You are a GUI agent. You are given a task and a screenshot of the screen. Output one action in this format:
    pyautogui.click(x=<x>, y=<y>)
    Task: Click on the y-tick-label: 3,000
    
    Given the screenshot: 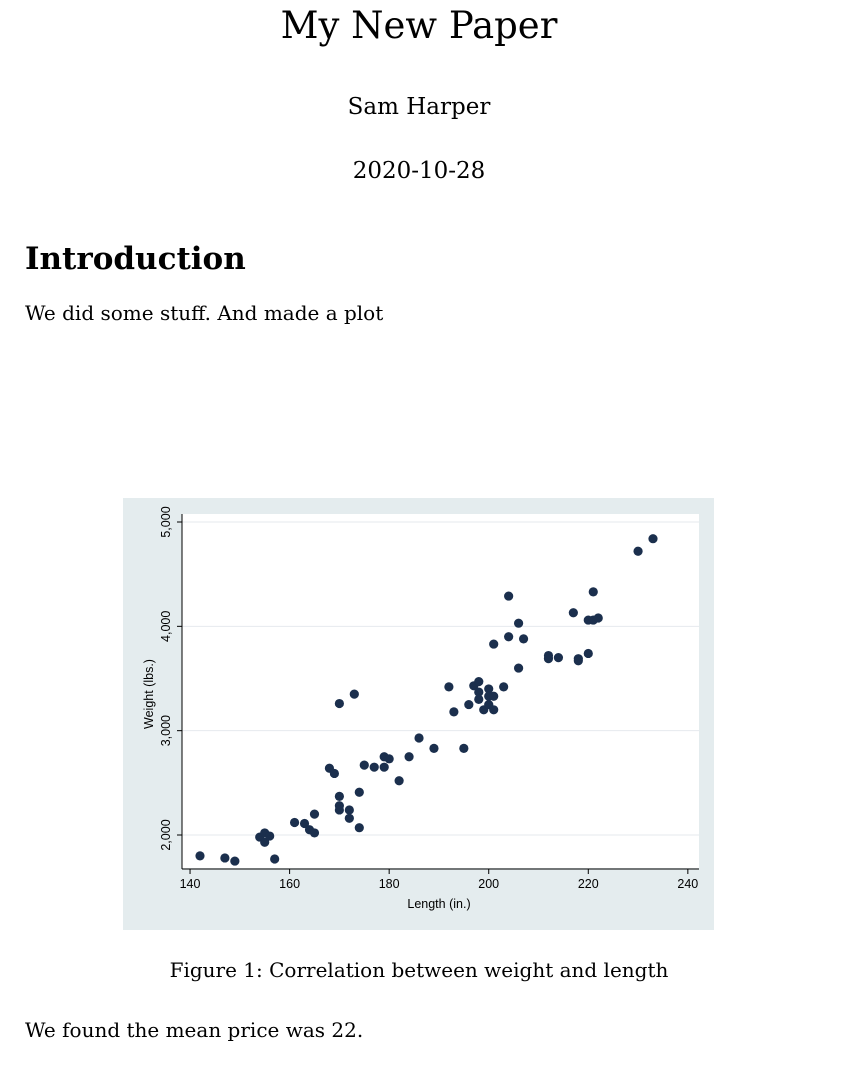 What is the action you would take?
    pyautogui.click(x=166, y=730)
    